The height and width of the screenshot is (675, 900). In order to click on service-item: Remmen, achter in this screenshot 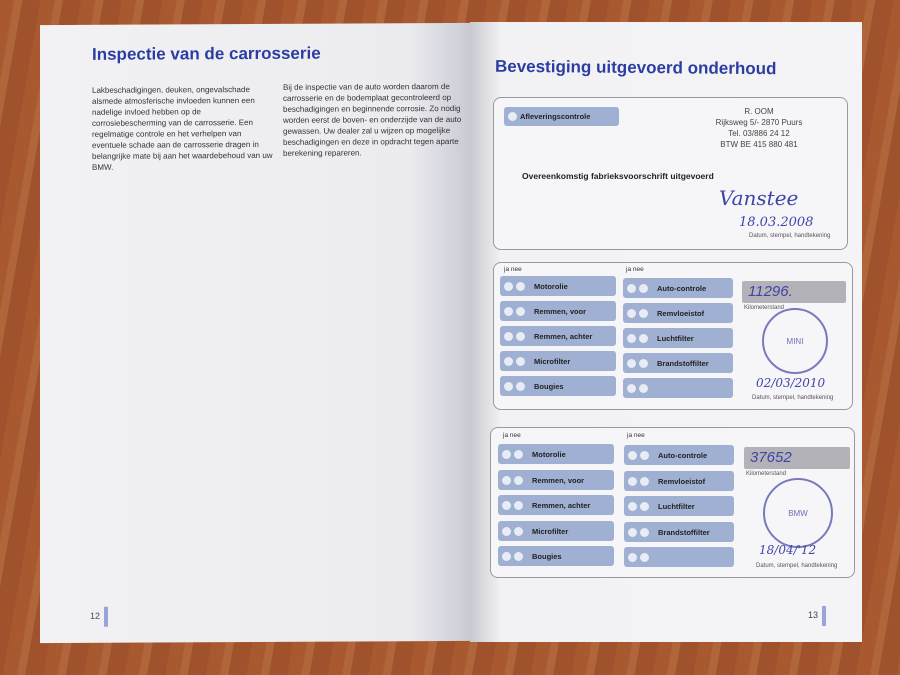, I will do `click(556, 505)`.